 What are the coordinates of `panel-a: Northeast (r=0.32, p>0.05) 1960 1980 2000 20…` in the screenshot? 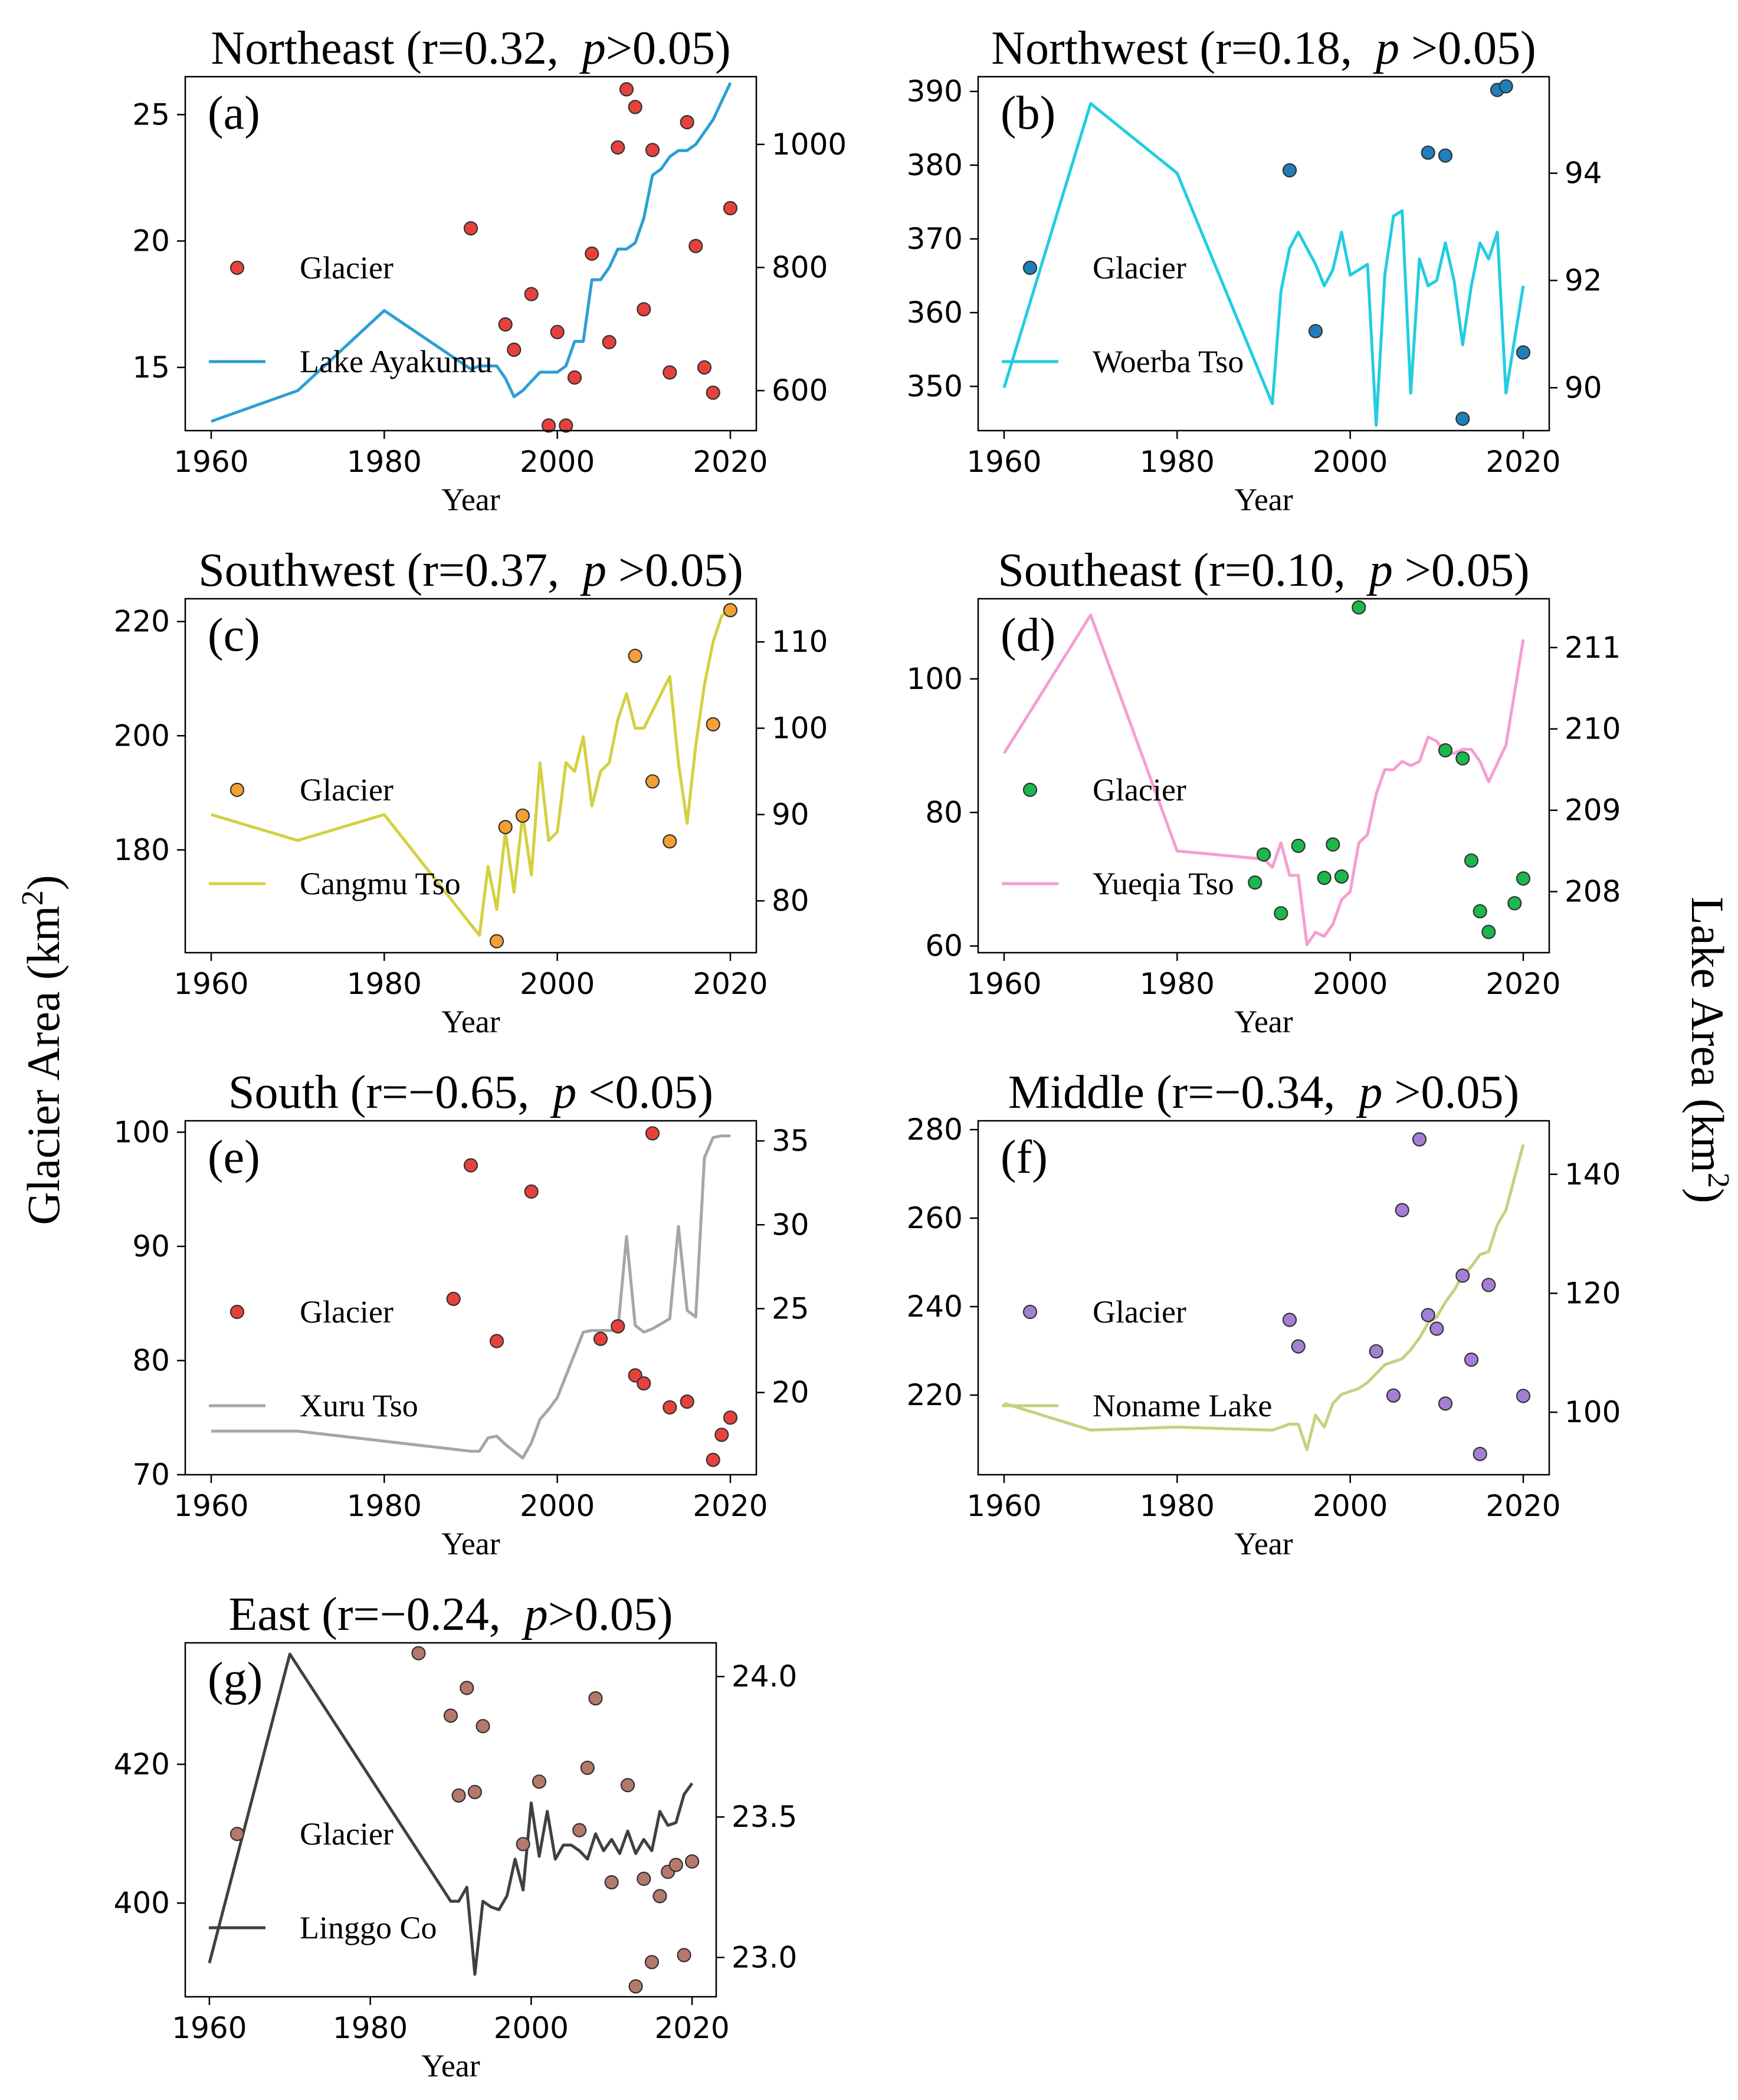 It's located at (489, 269).